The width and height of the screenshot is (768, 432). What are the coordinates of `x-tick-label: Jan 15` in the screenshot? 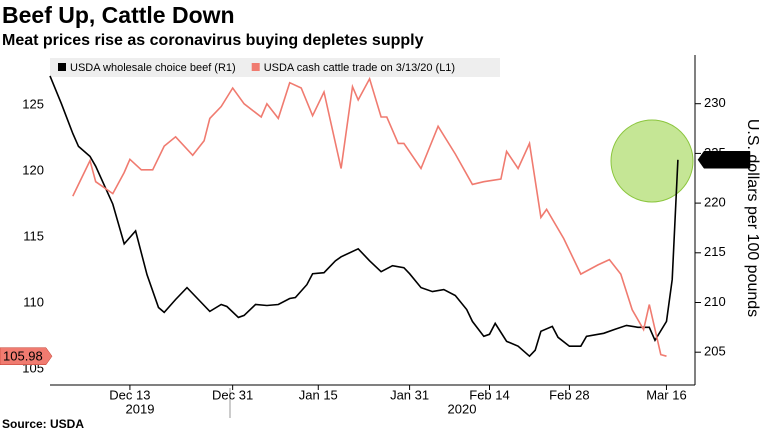 It's located at (318, 394).